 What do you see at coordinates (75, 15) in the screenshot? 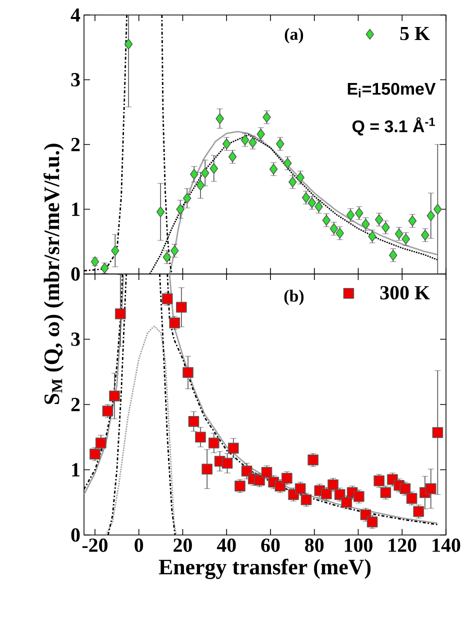
I see `y-tick-label: 4` at bounding box center [75, 15].